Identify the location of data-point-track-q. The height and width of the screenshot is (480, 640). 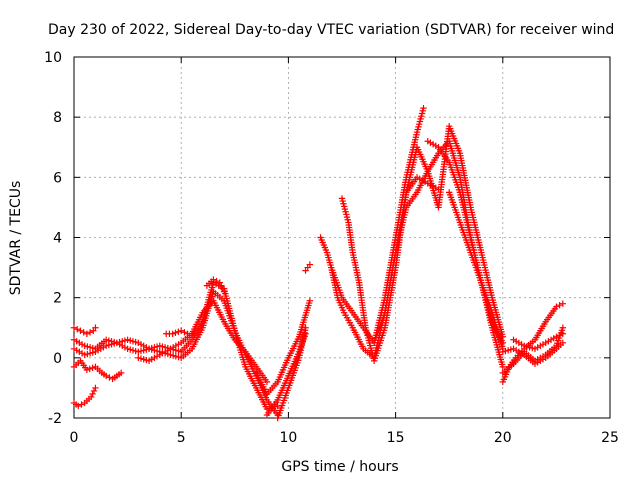
(502, 367).